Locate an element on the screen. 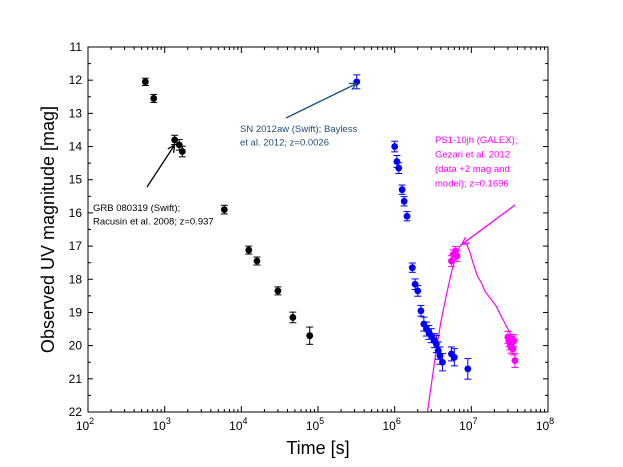  annotation-text: (data +2 mag and is located at coordinates (472, 169).